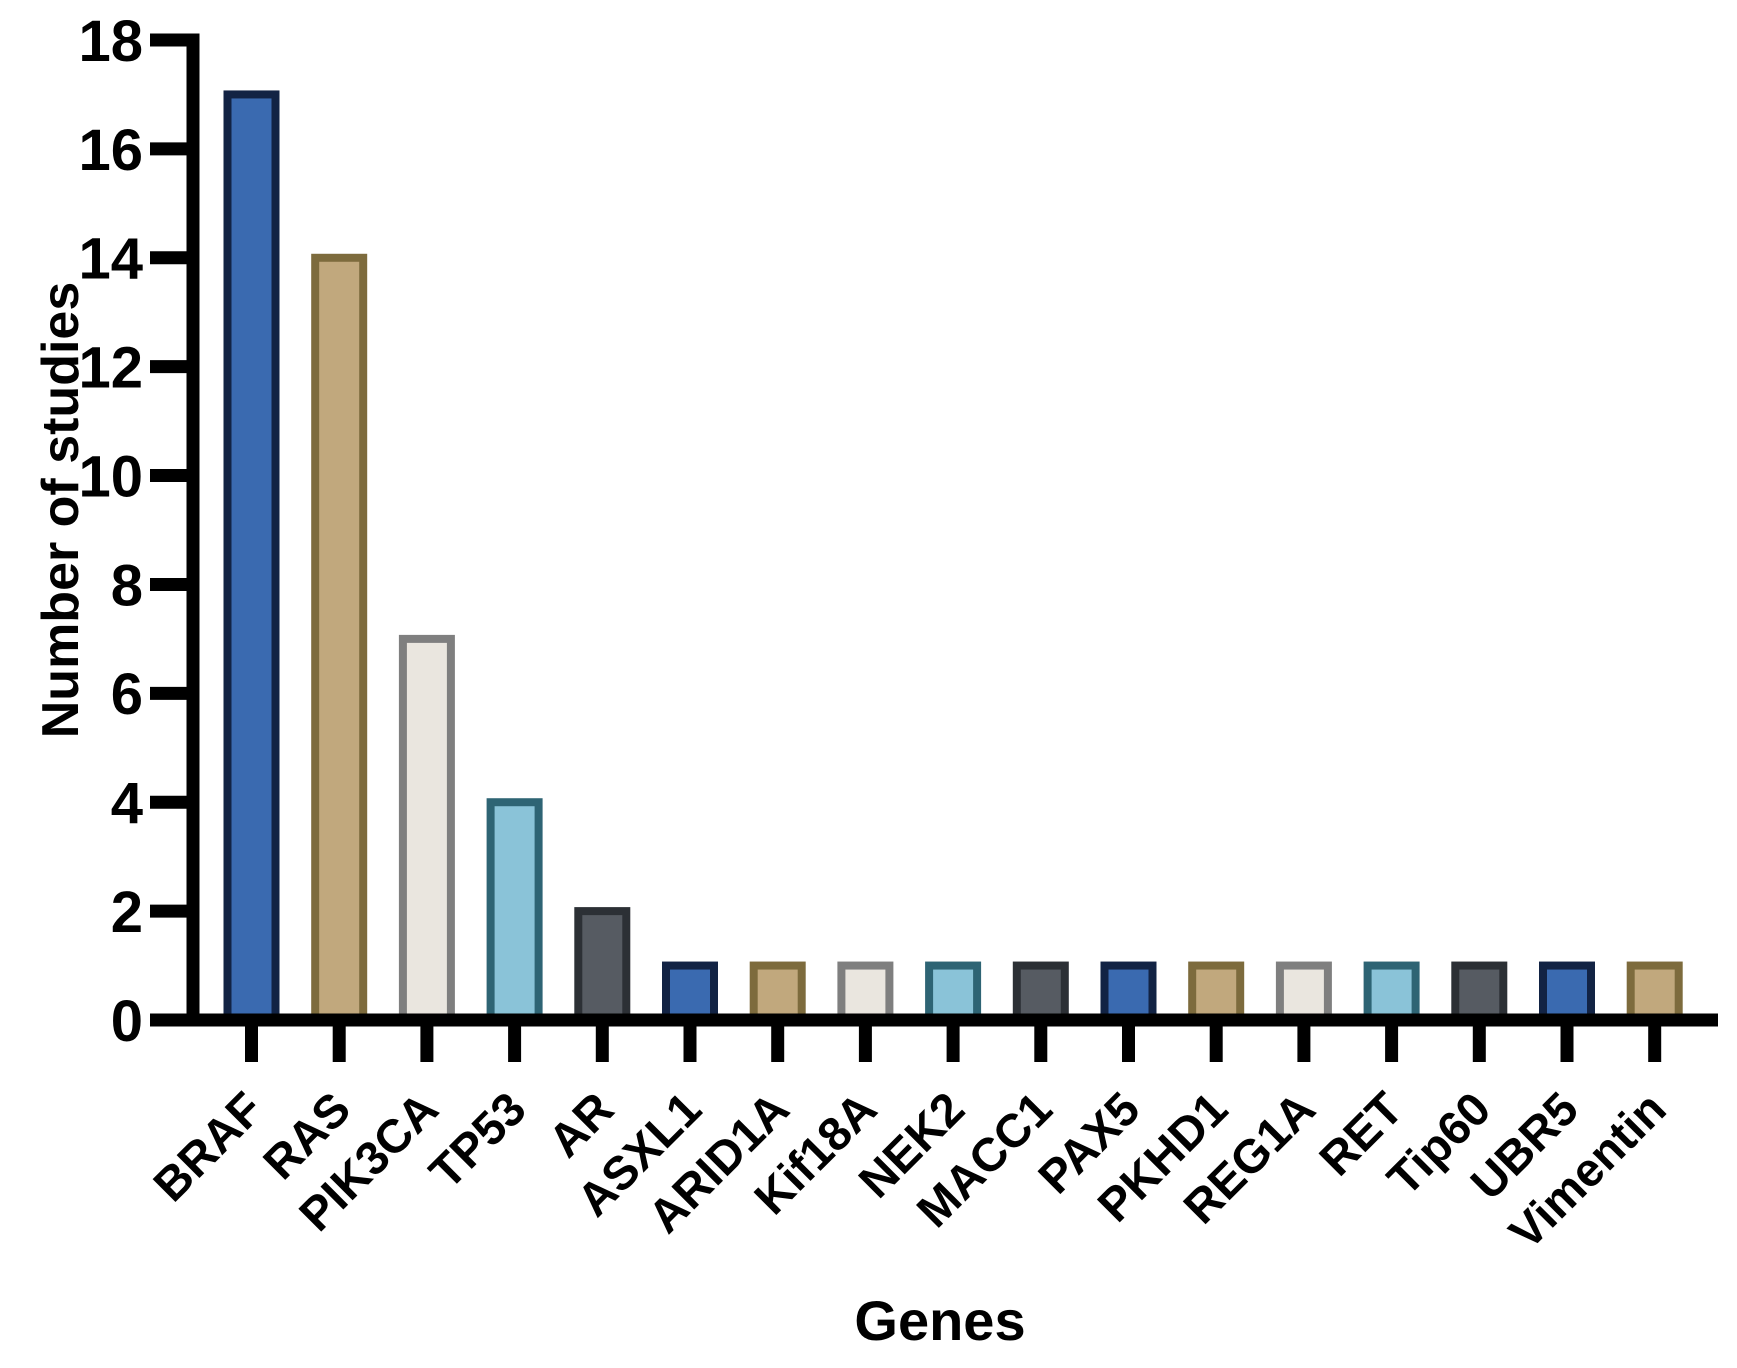  I want to click on y-tick-label: 2, so click(127, 912).